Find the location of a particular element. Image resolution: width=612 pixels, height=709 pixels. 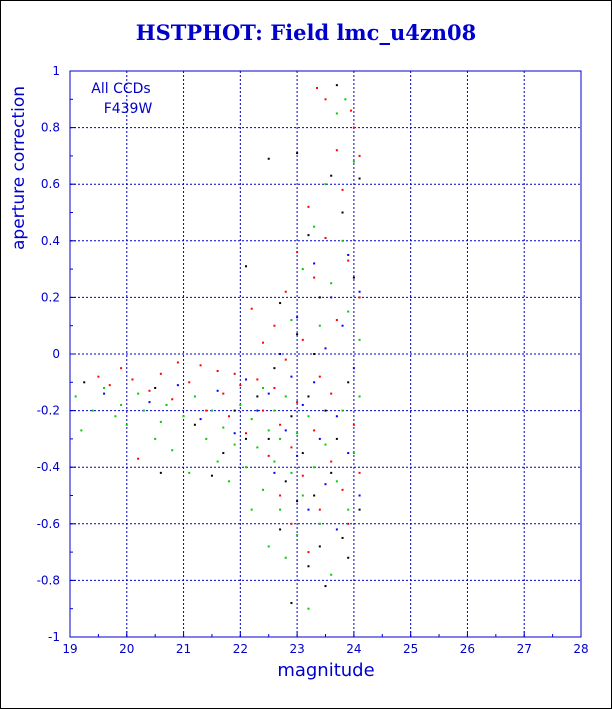

x-tick-label: 20 is located at coordinates (126, 649).